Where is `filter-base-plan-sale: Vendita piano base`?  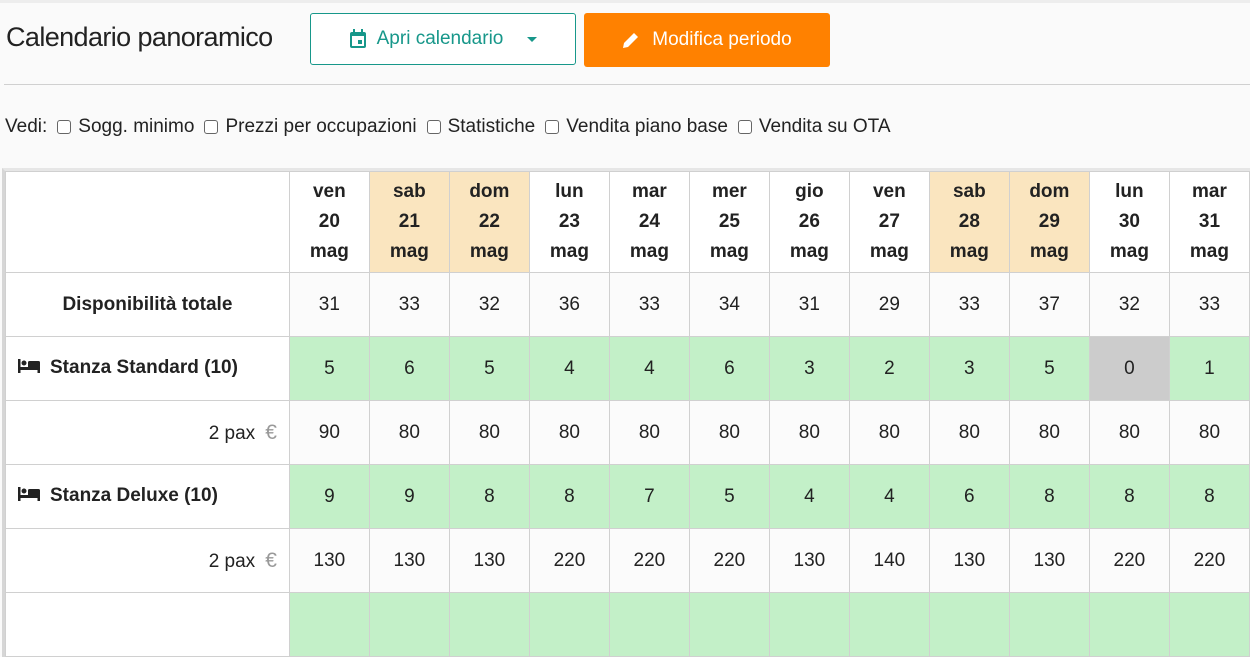 filter-base-plan-sale: Vendita piano base is located at coordinates (636, 127).